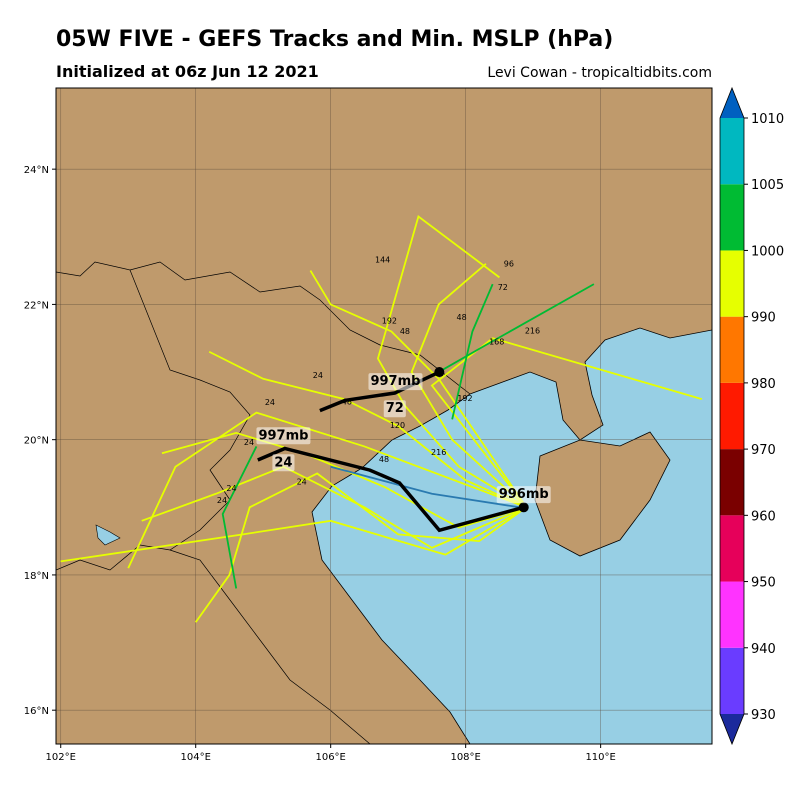 The height and width of the screenshot is (804, 800). What do you see at coordinates (763, 715) in the screenshot?
I see `colorbar-label: 930` at bounding box center [763, 715].